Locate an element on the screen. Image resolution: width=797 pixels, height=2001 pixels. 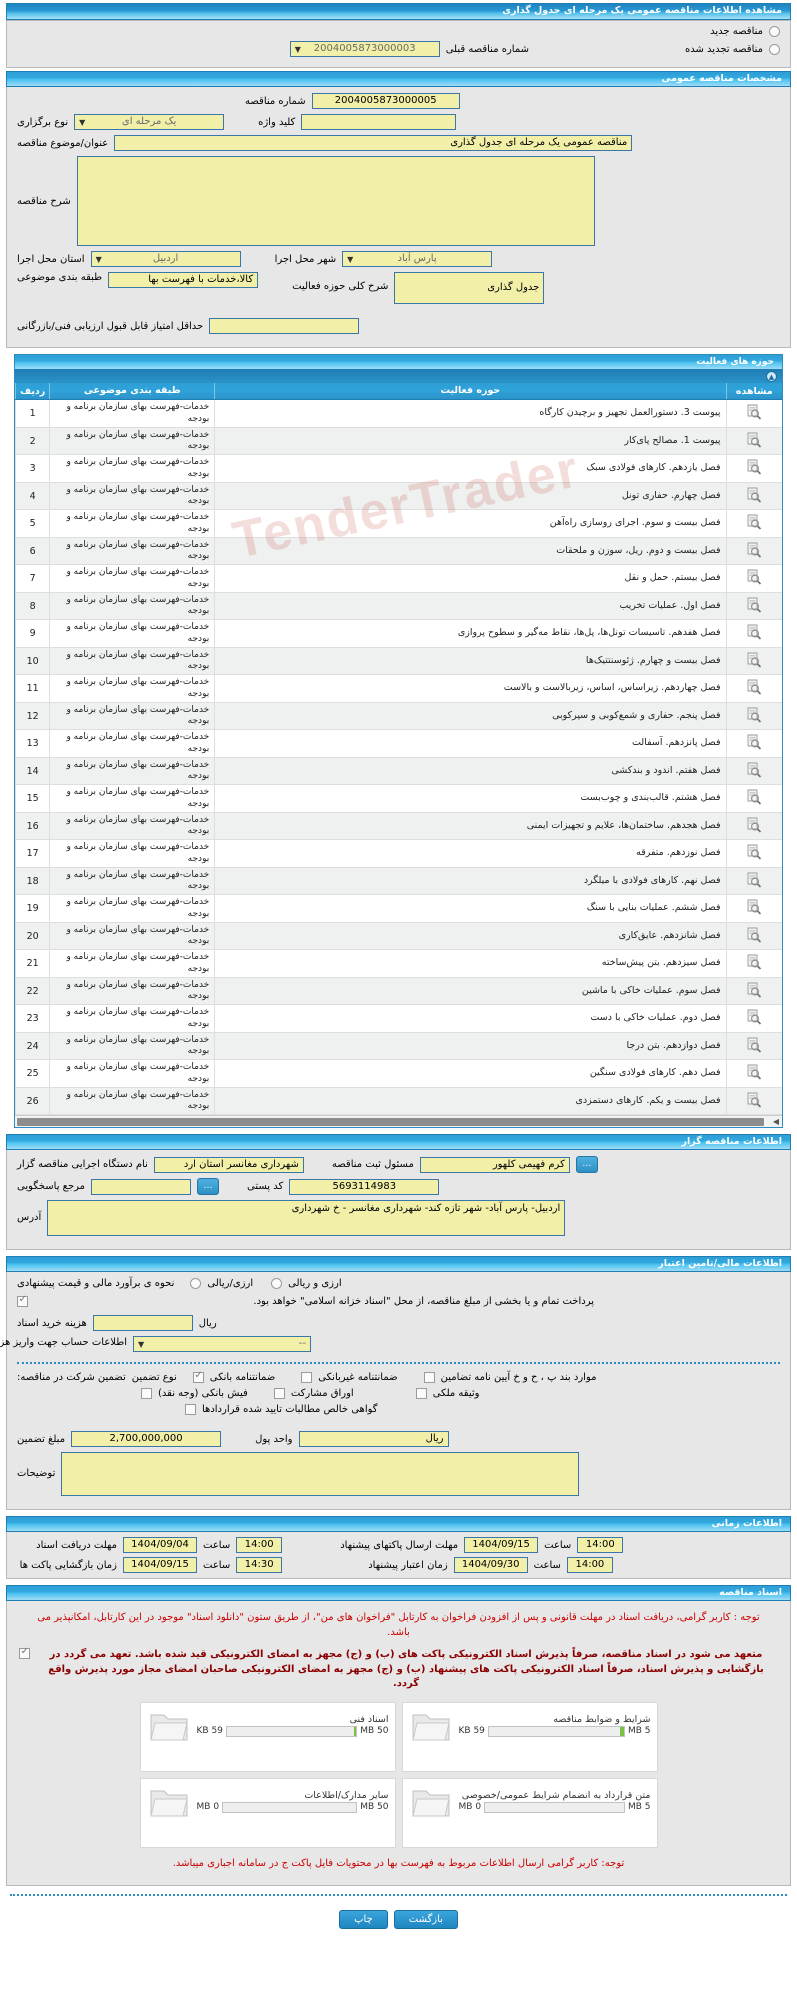
document-card: سایر مدارک/اطلاعات 50 MB 0 MB is located at coordinates (267, 1812).